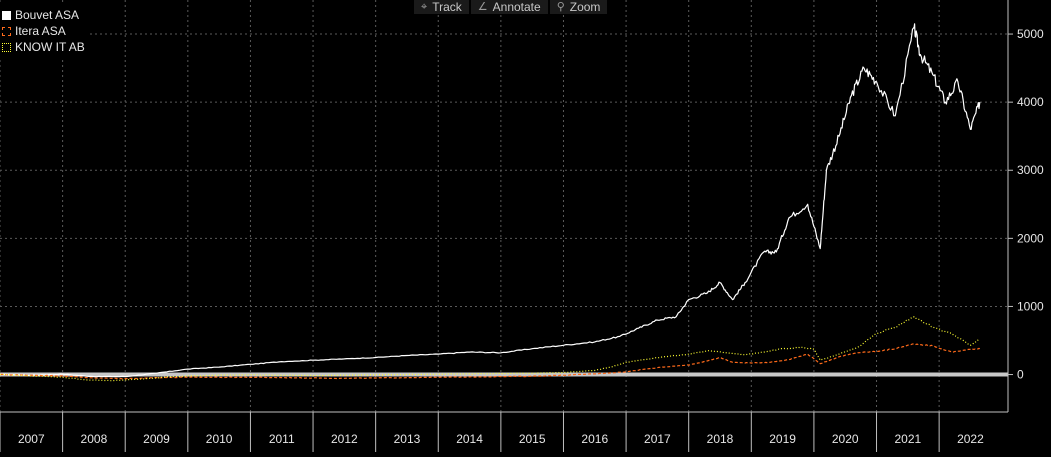 The image size is (1051, 457). I want to click on legend-item-itera: Itera ASA, so click(43, 31).